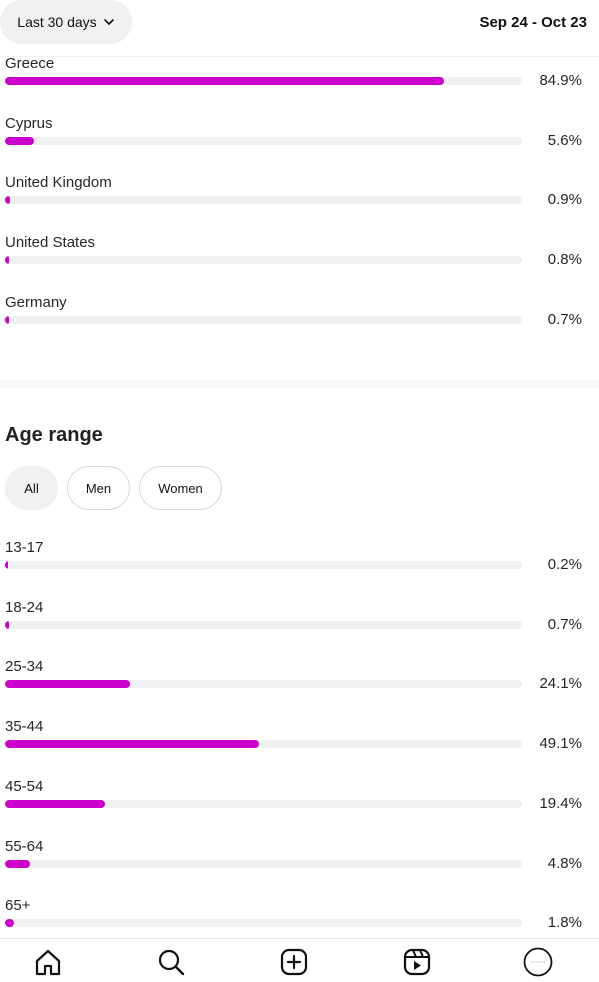  What do you see at coordinates (560, 803) in the screenshot?
I see `age-percentage: 19.4%` at bounding box center [560, 803].